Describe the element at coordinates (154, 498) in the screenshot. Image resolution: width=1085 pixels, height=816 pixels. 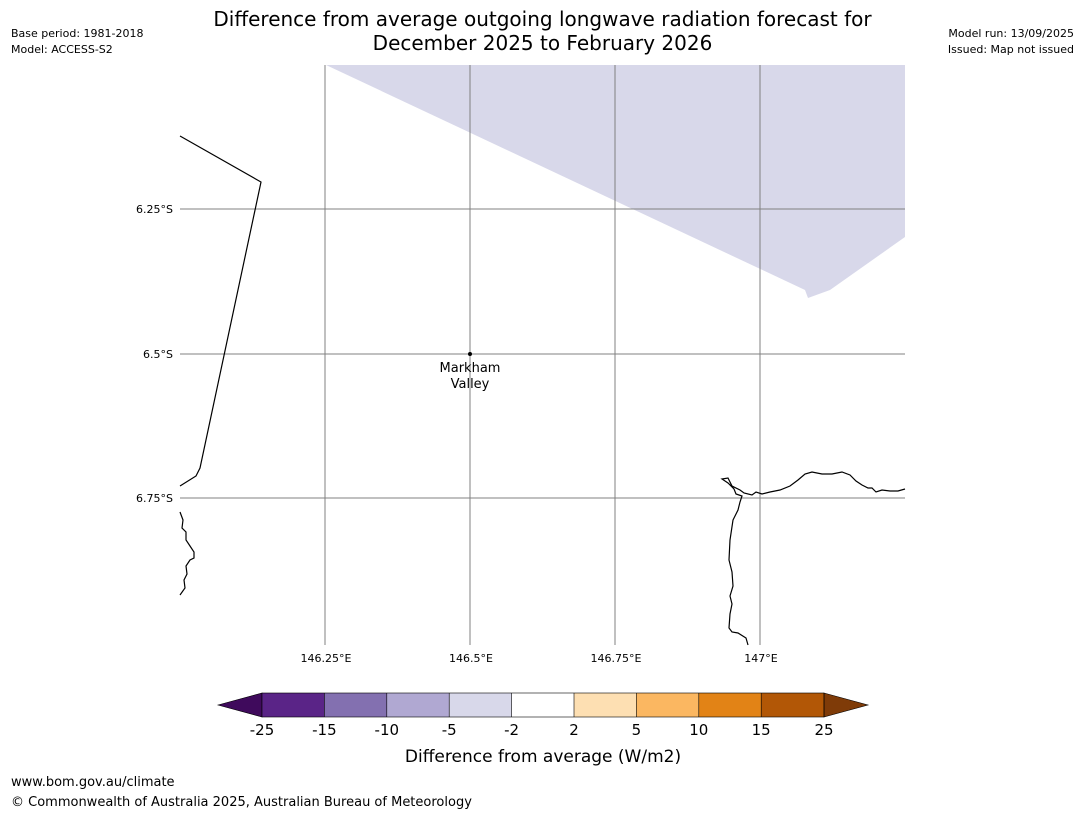
I see `lat-tick-6-75: 6.75°S` at that location.